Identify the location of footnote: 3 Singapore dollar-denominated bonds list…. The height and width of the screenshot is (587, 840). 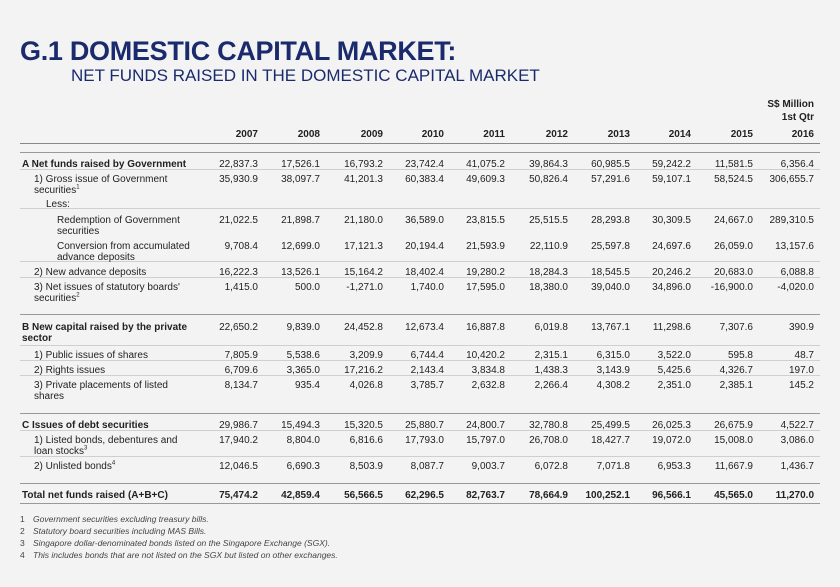
(175, 543).